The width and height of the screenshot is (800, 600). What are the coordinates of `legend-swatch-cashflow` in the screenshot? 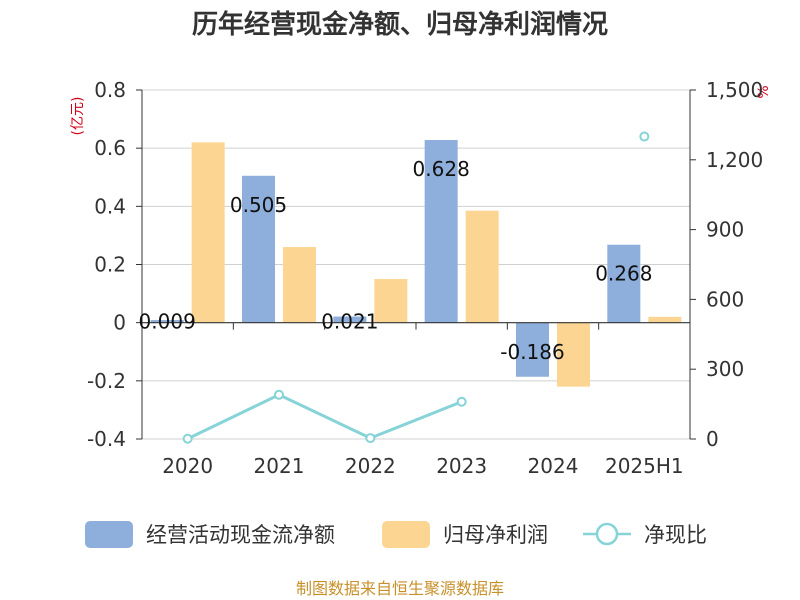 It's located at (109, 534).